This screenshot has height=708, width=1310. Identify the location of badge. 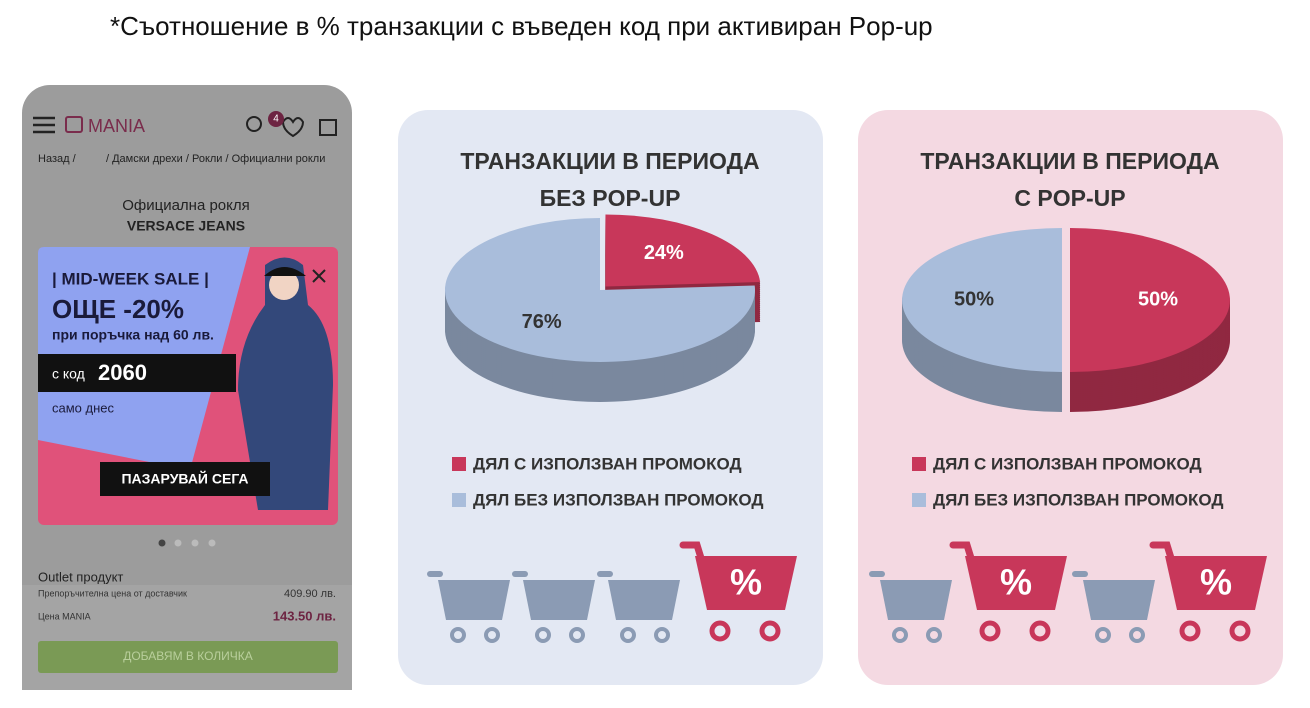
(276, 119).